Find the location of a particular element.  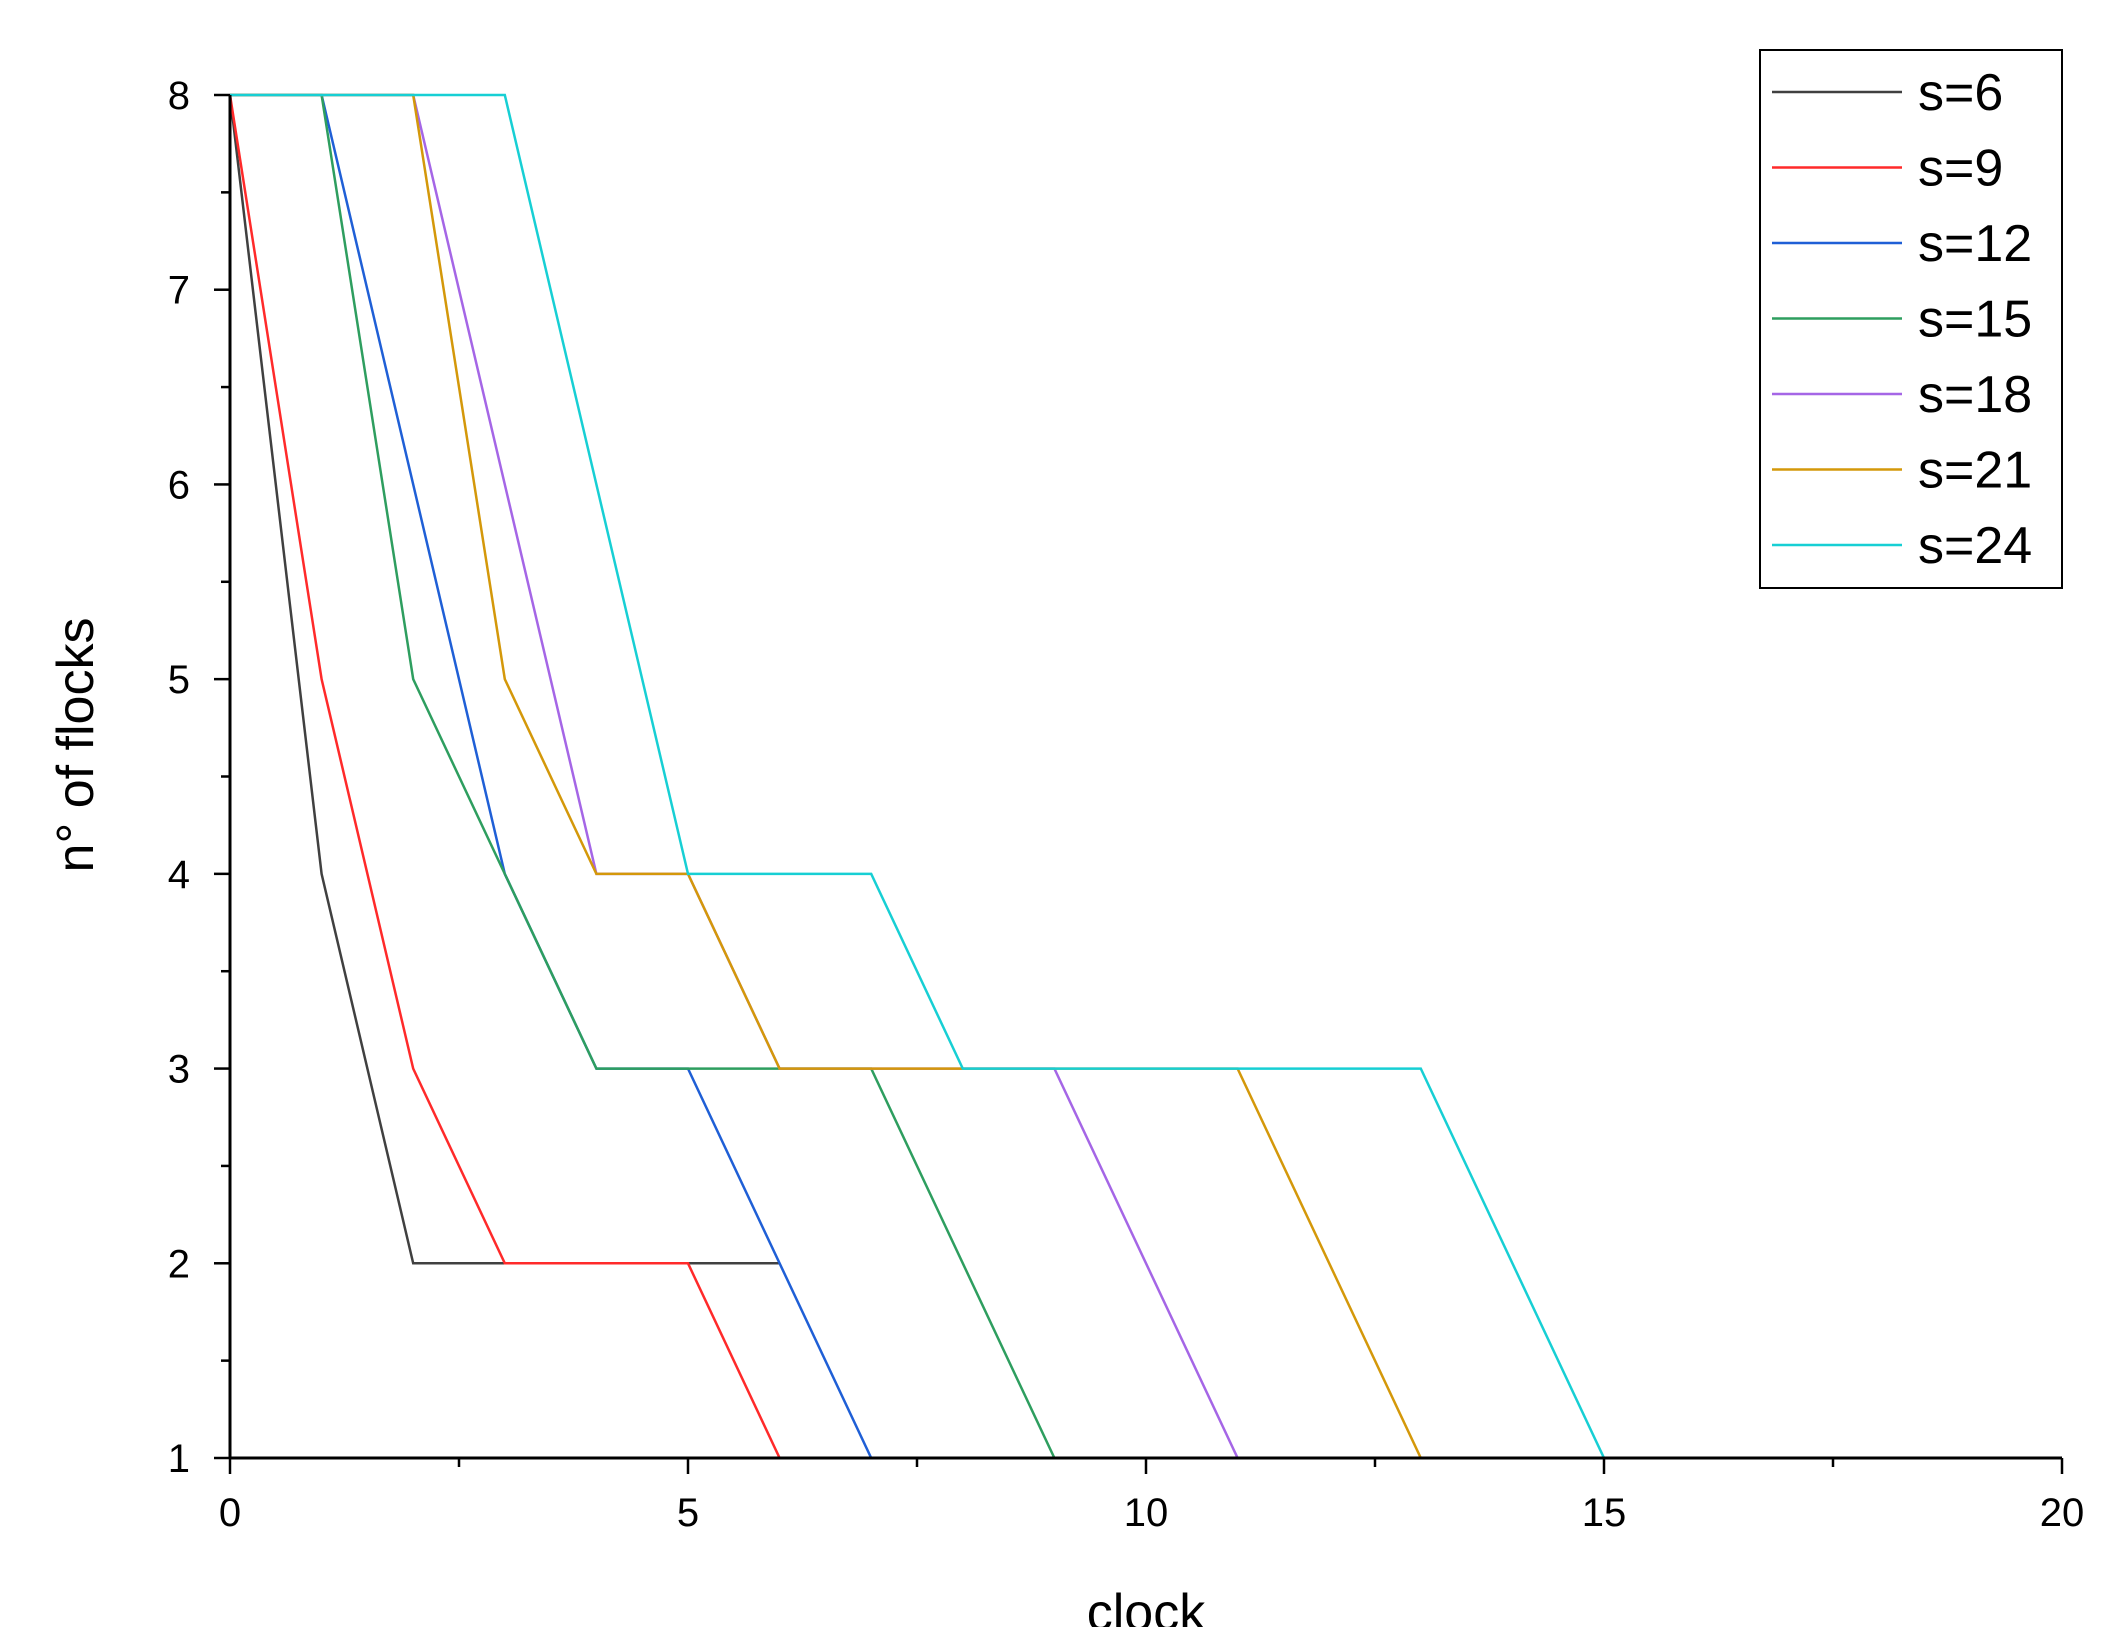

y-tick-label: 2 is located at coordinates (179, 1264).